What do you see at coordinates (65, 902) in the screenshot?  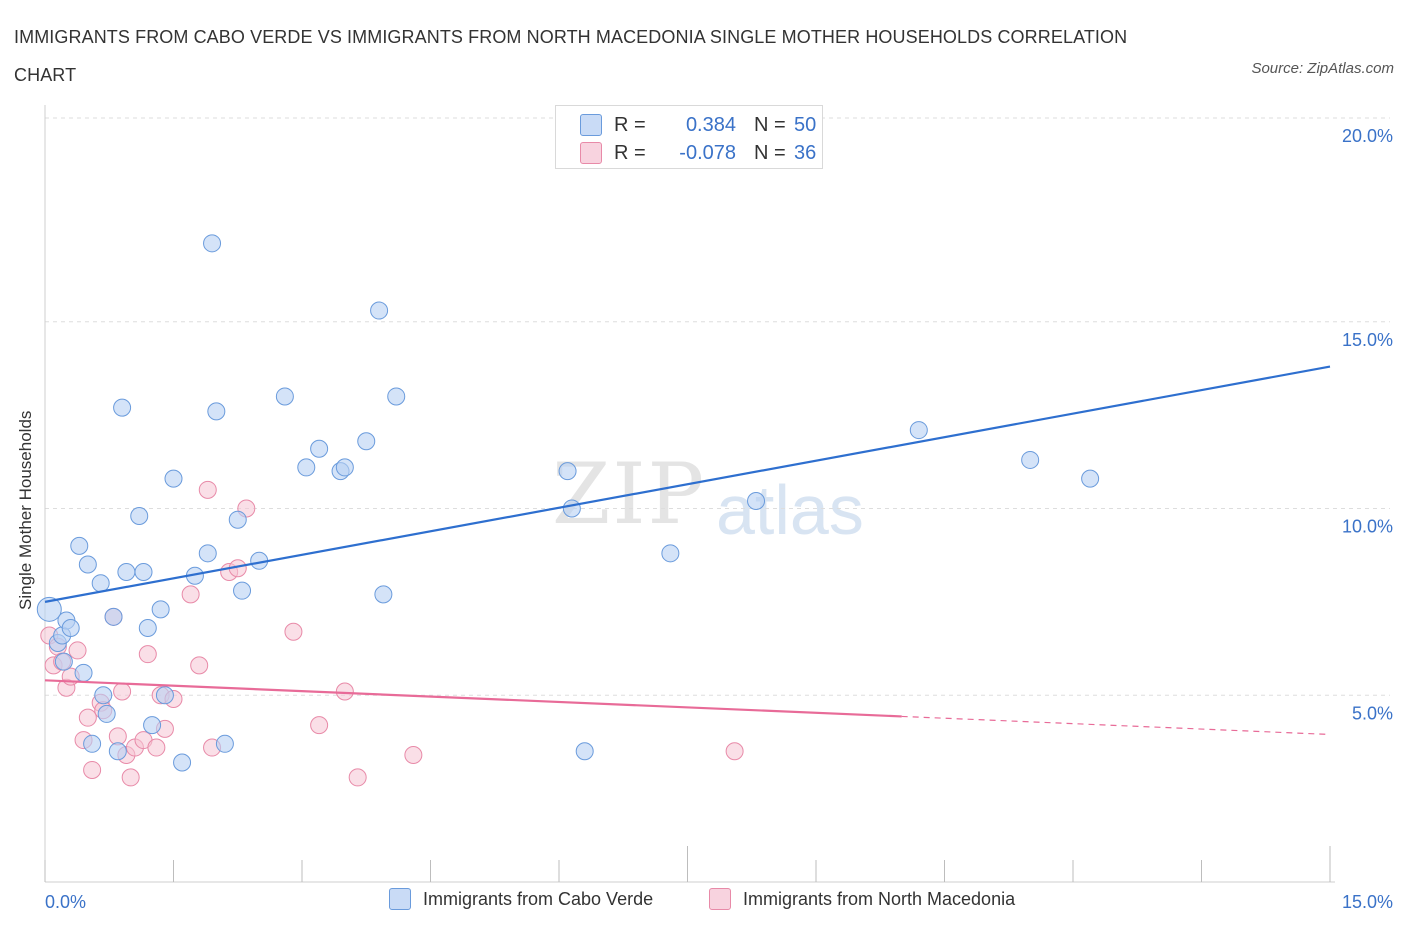 I see `x-tick-label: 0.0%` at bounding box center [65, 902].